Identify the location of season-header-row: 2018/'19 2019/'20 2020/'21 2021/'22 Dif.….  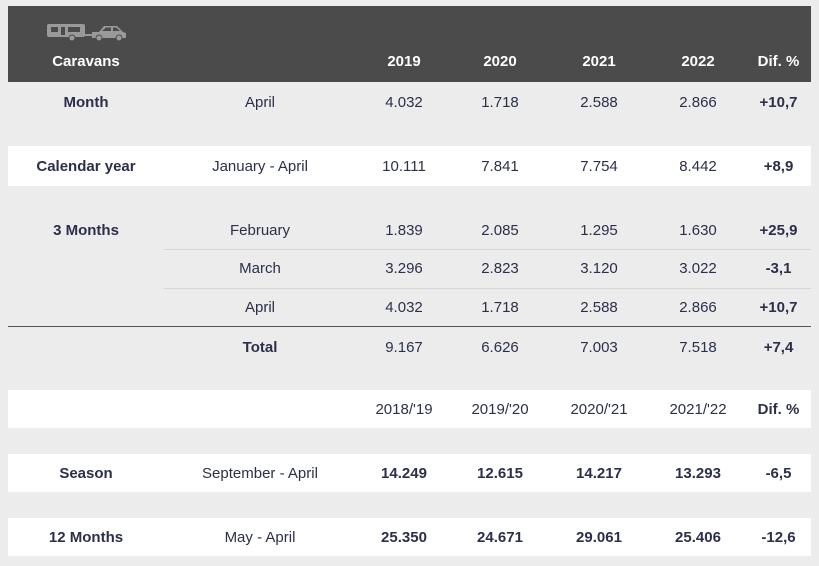
(409, 409).